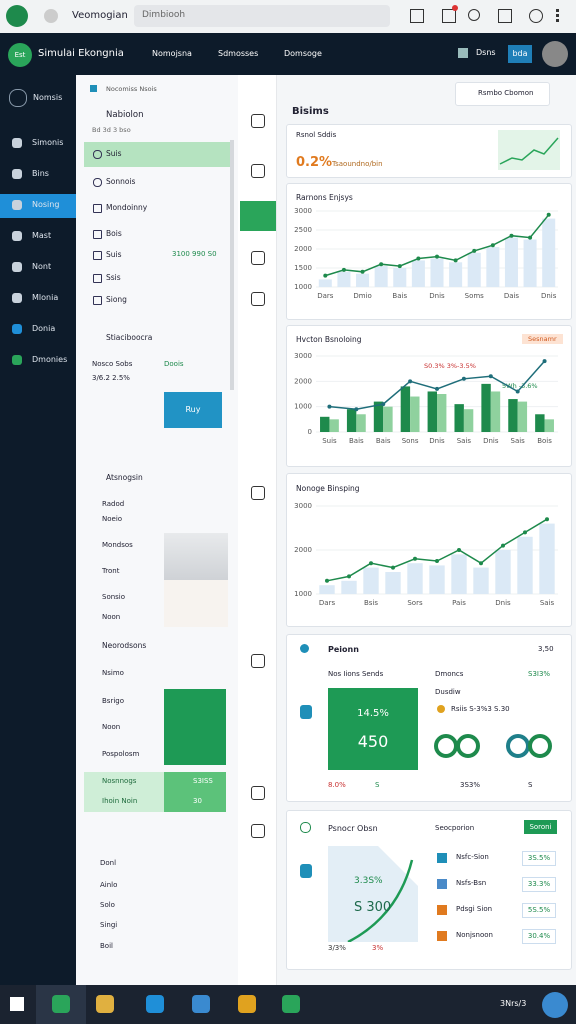 The height and width of the screenshot is (1024, 576). What do you see at coordinates (472, 857) in the screenshot?
I see `list-label: Nsfc-Sion` at bounding box center [472, 857].